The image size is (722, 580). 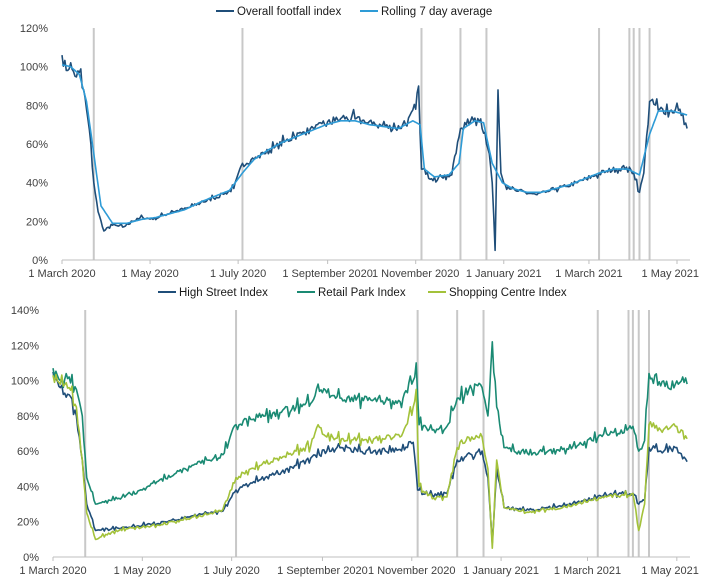 What do you see at coordinates (411, 571) in the screenshot?
I see `bottom-x-tick-label: 1 November 2020` at bounding box center [411, 571].